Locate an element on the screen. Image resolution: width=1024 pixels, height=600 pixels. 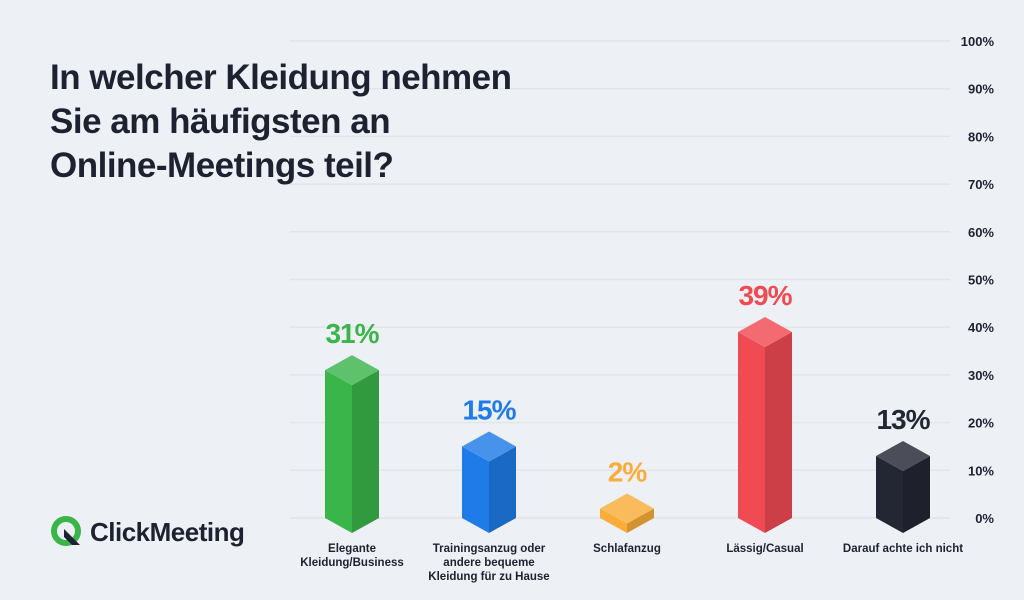
chart-title-line-3: Online-Meetings teil? is located at coordinates (222, 165).